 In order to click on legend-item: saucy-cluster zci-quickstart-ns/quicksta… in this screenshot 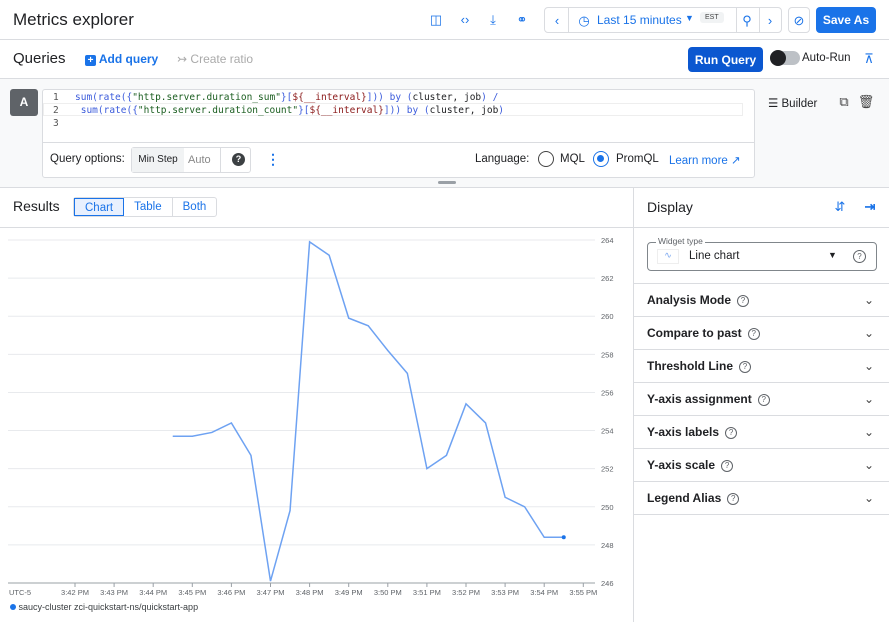, I will do `click(104, 607)`.